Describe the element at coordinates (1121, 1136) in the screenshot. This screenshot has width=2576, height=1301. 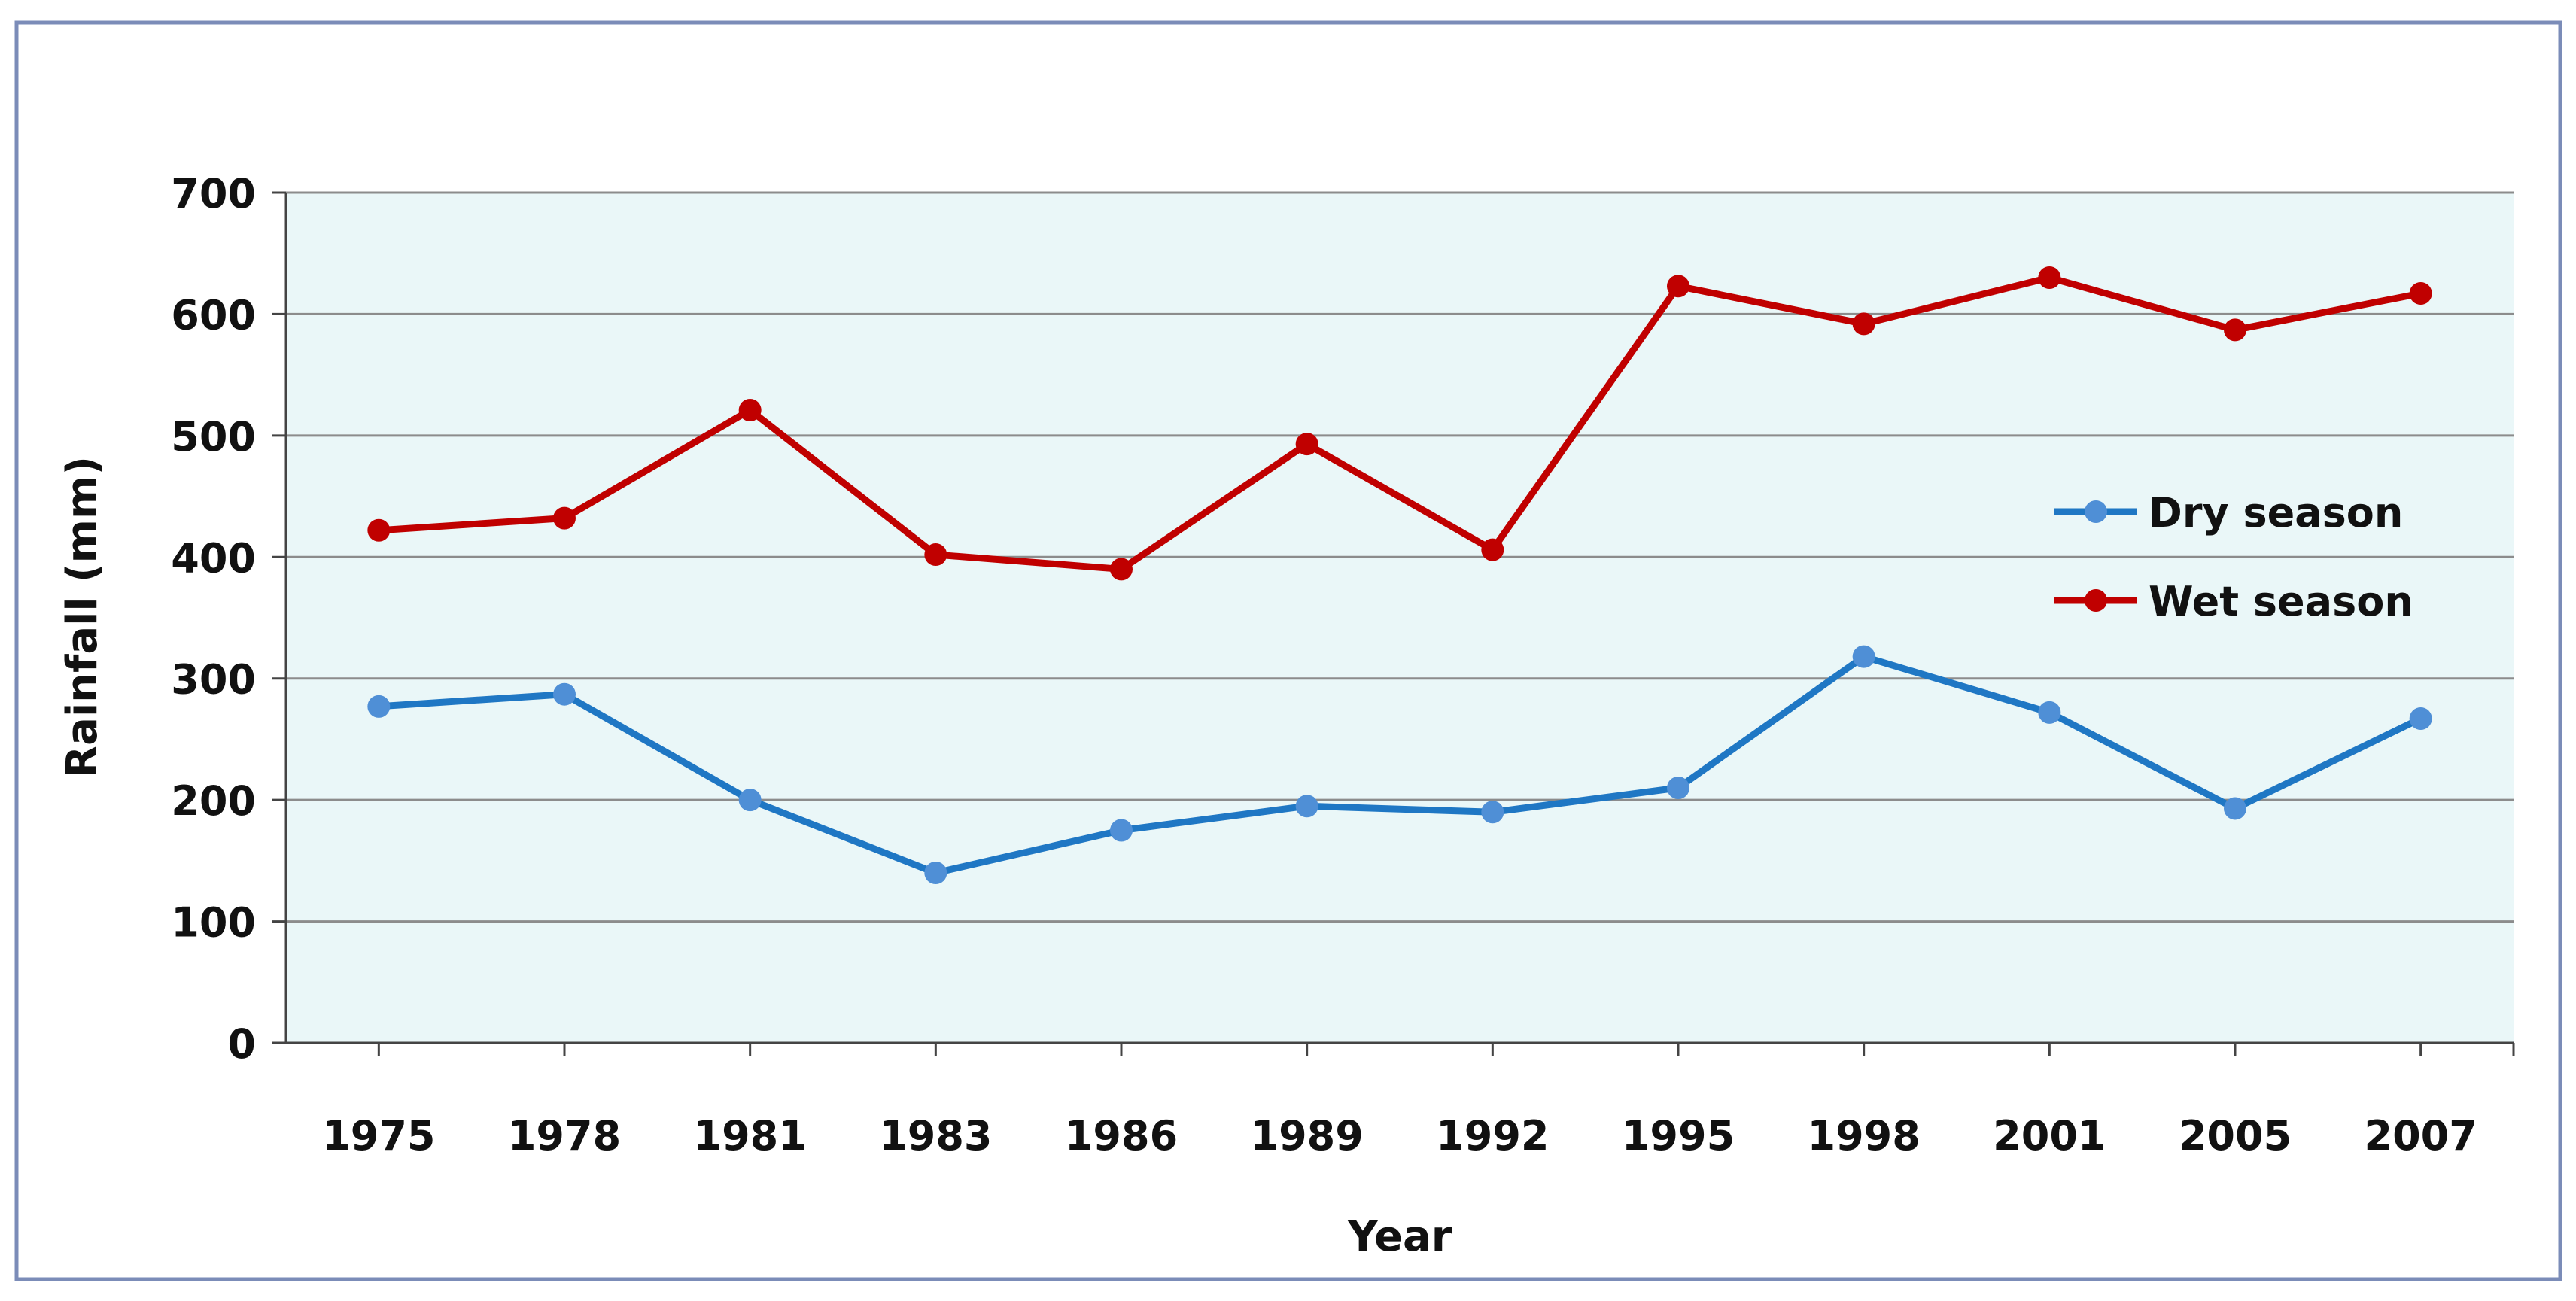
I see `x-tick-label: 1986` at that location.